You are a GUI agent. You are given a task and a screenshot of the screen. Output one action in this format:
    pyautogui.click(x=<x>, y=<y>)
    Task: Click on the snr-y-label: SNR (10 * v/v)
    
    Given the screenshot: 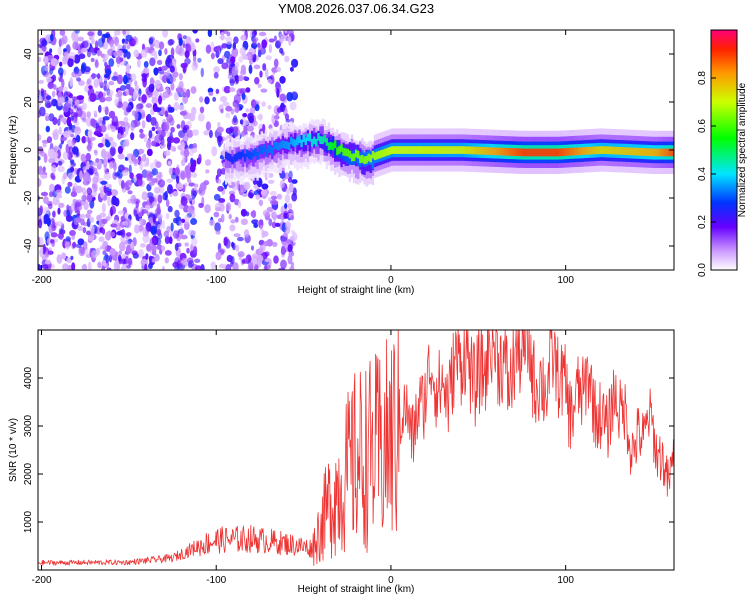 What is the action you would take?
    pyautogui.click(x=13, y=450)
    